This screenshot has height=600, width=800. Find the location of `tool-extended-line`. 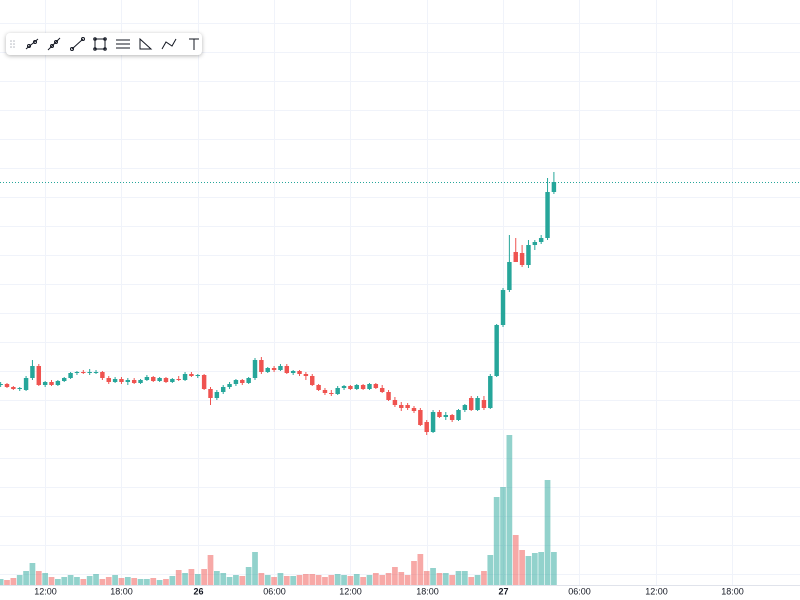

tool-extended-line is located at coordinates (77, 44).